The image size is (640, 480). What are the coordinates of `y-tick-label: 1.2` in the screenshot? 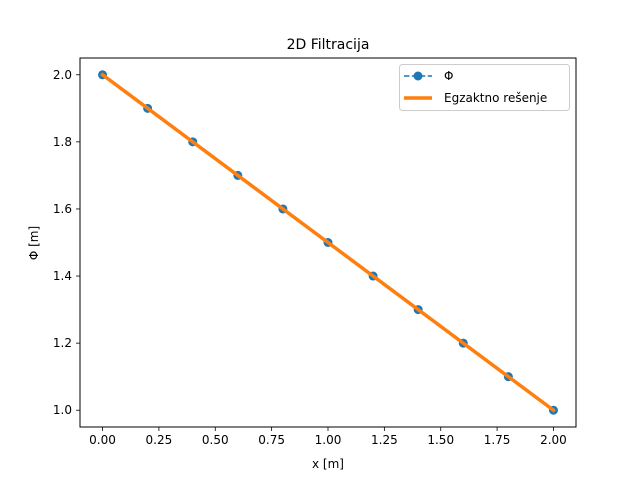 It's located at (62, 343).